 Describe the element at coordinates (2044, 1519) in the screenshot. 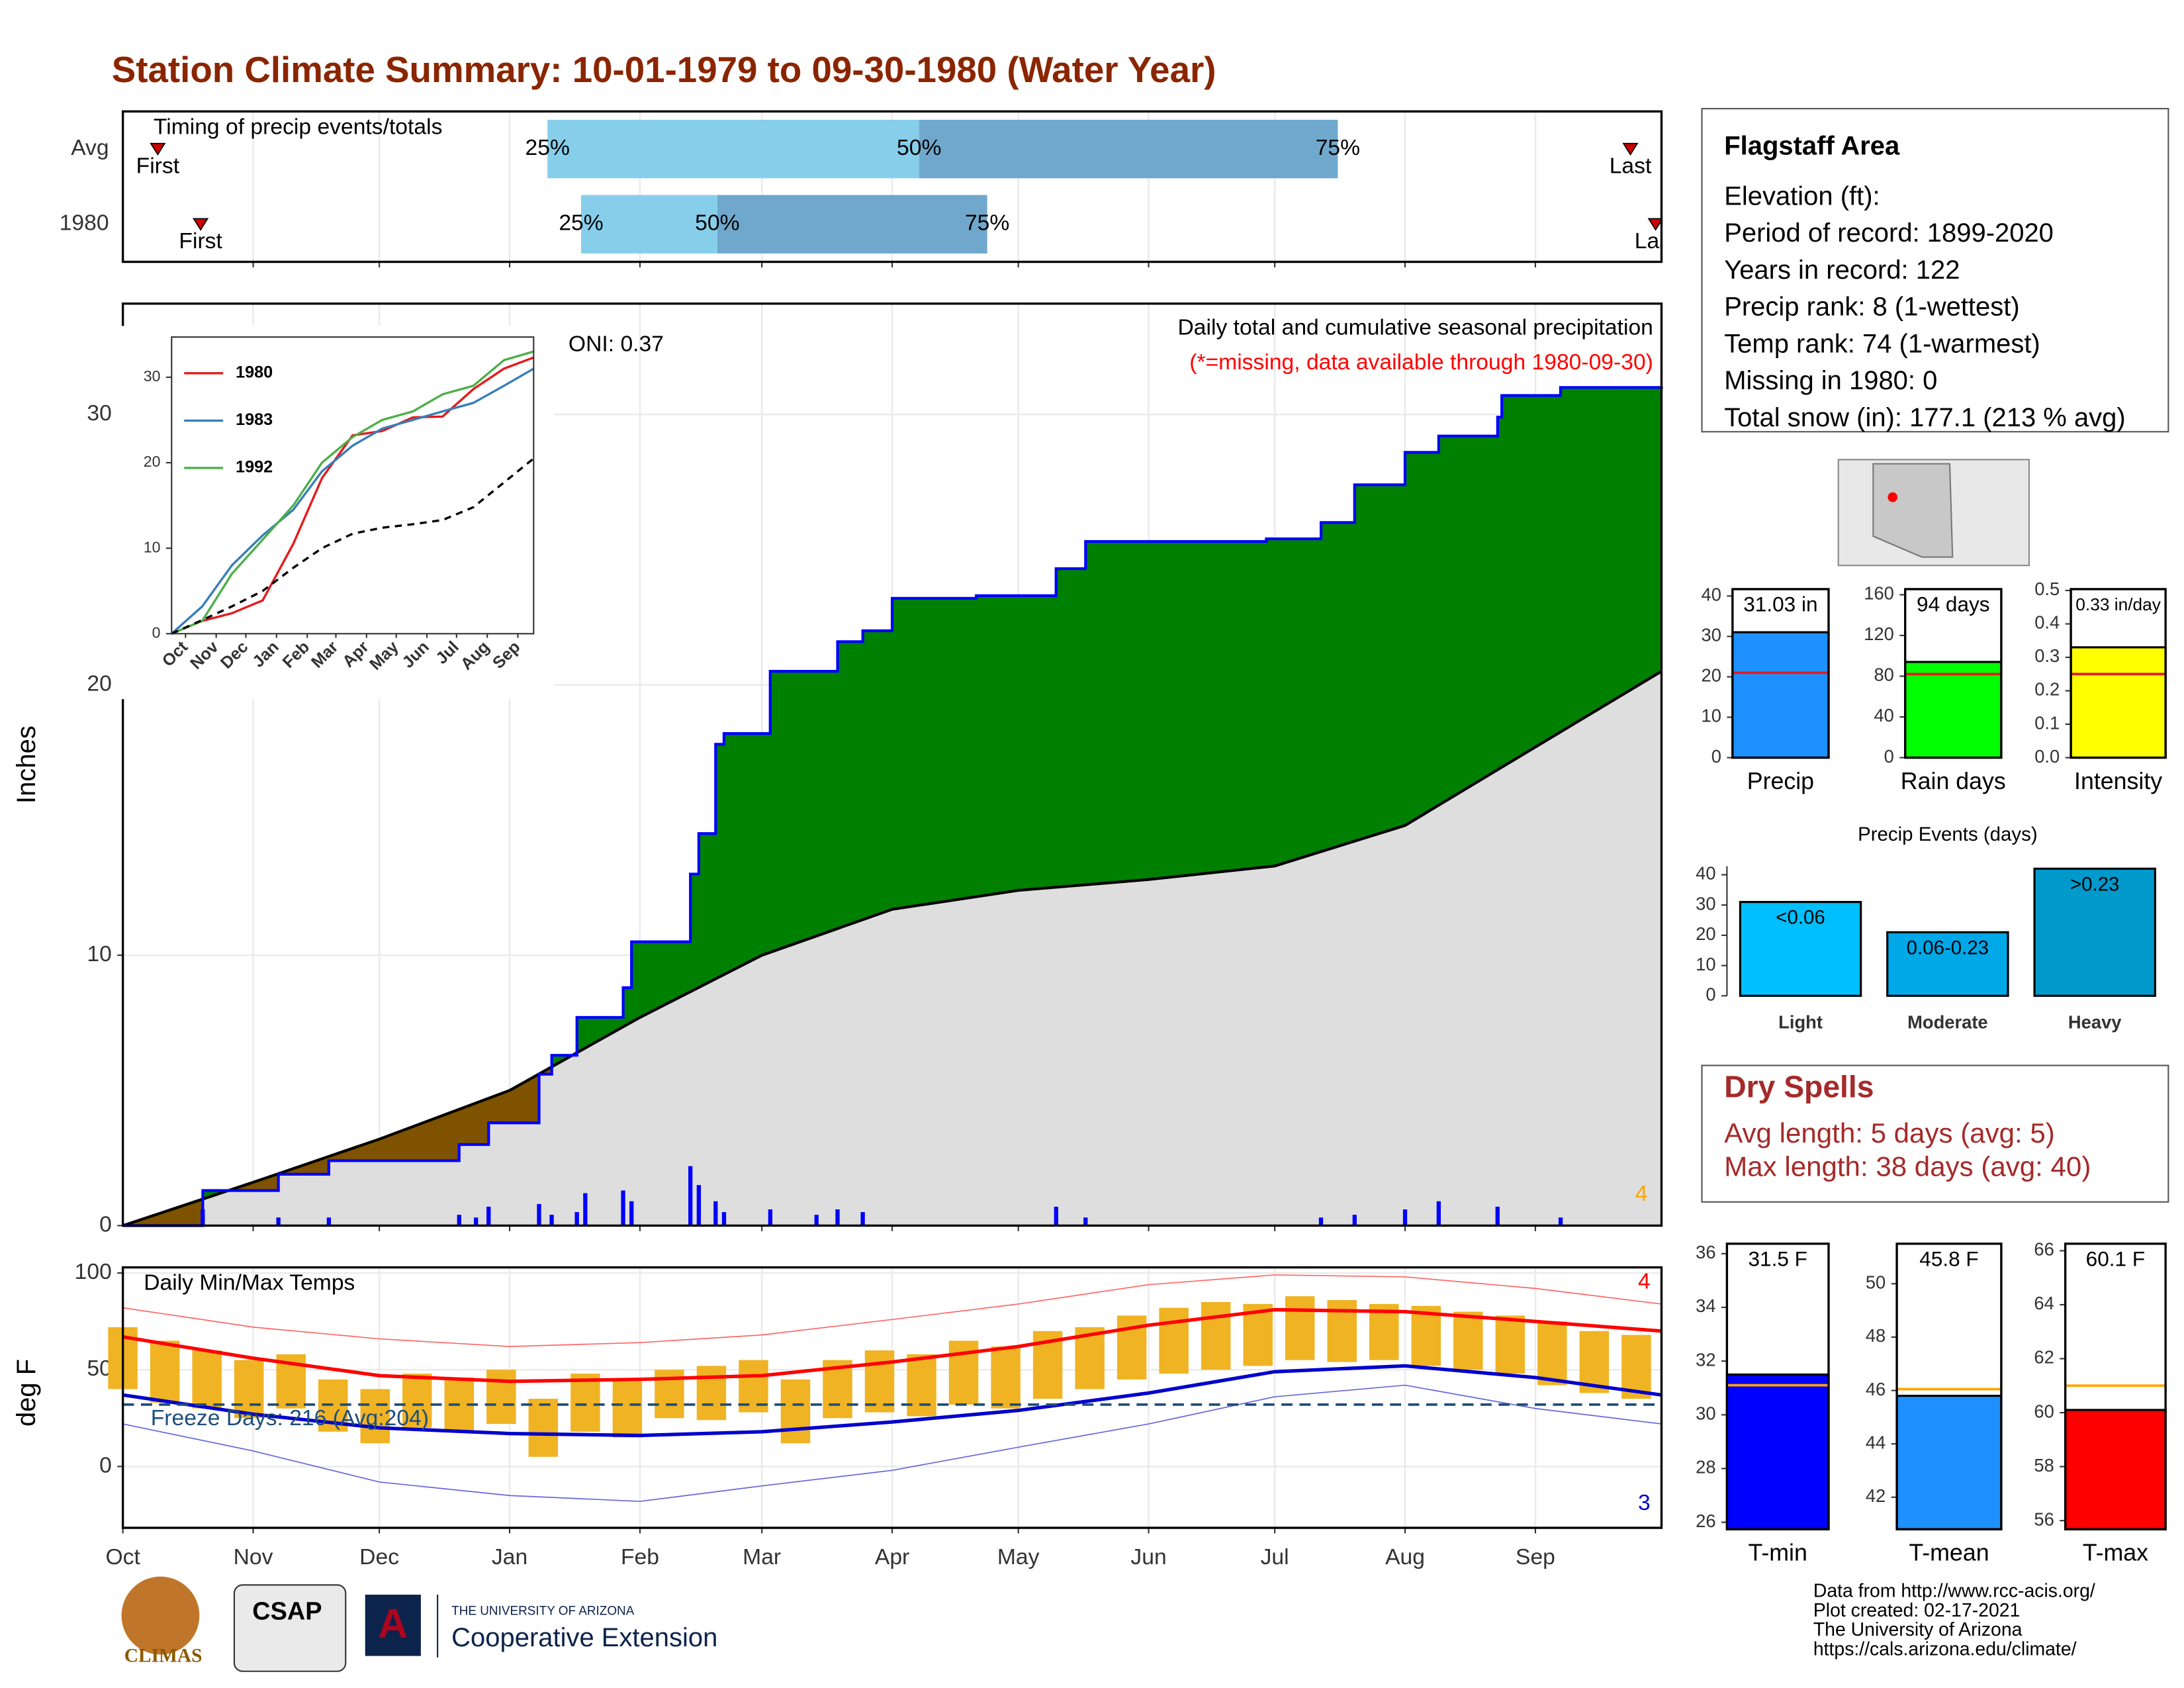

I see `y-tick-label: 56` at that location.